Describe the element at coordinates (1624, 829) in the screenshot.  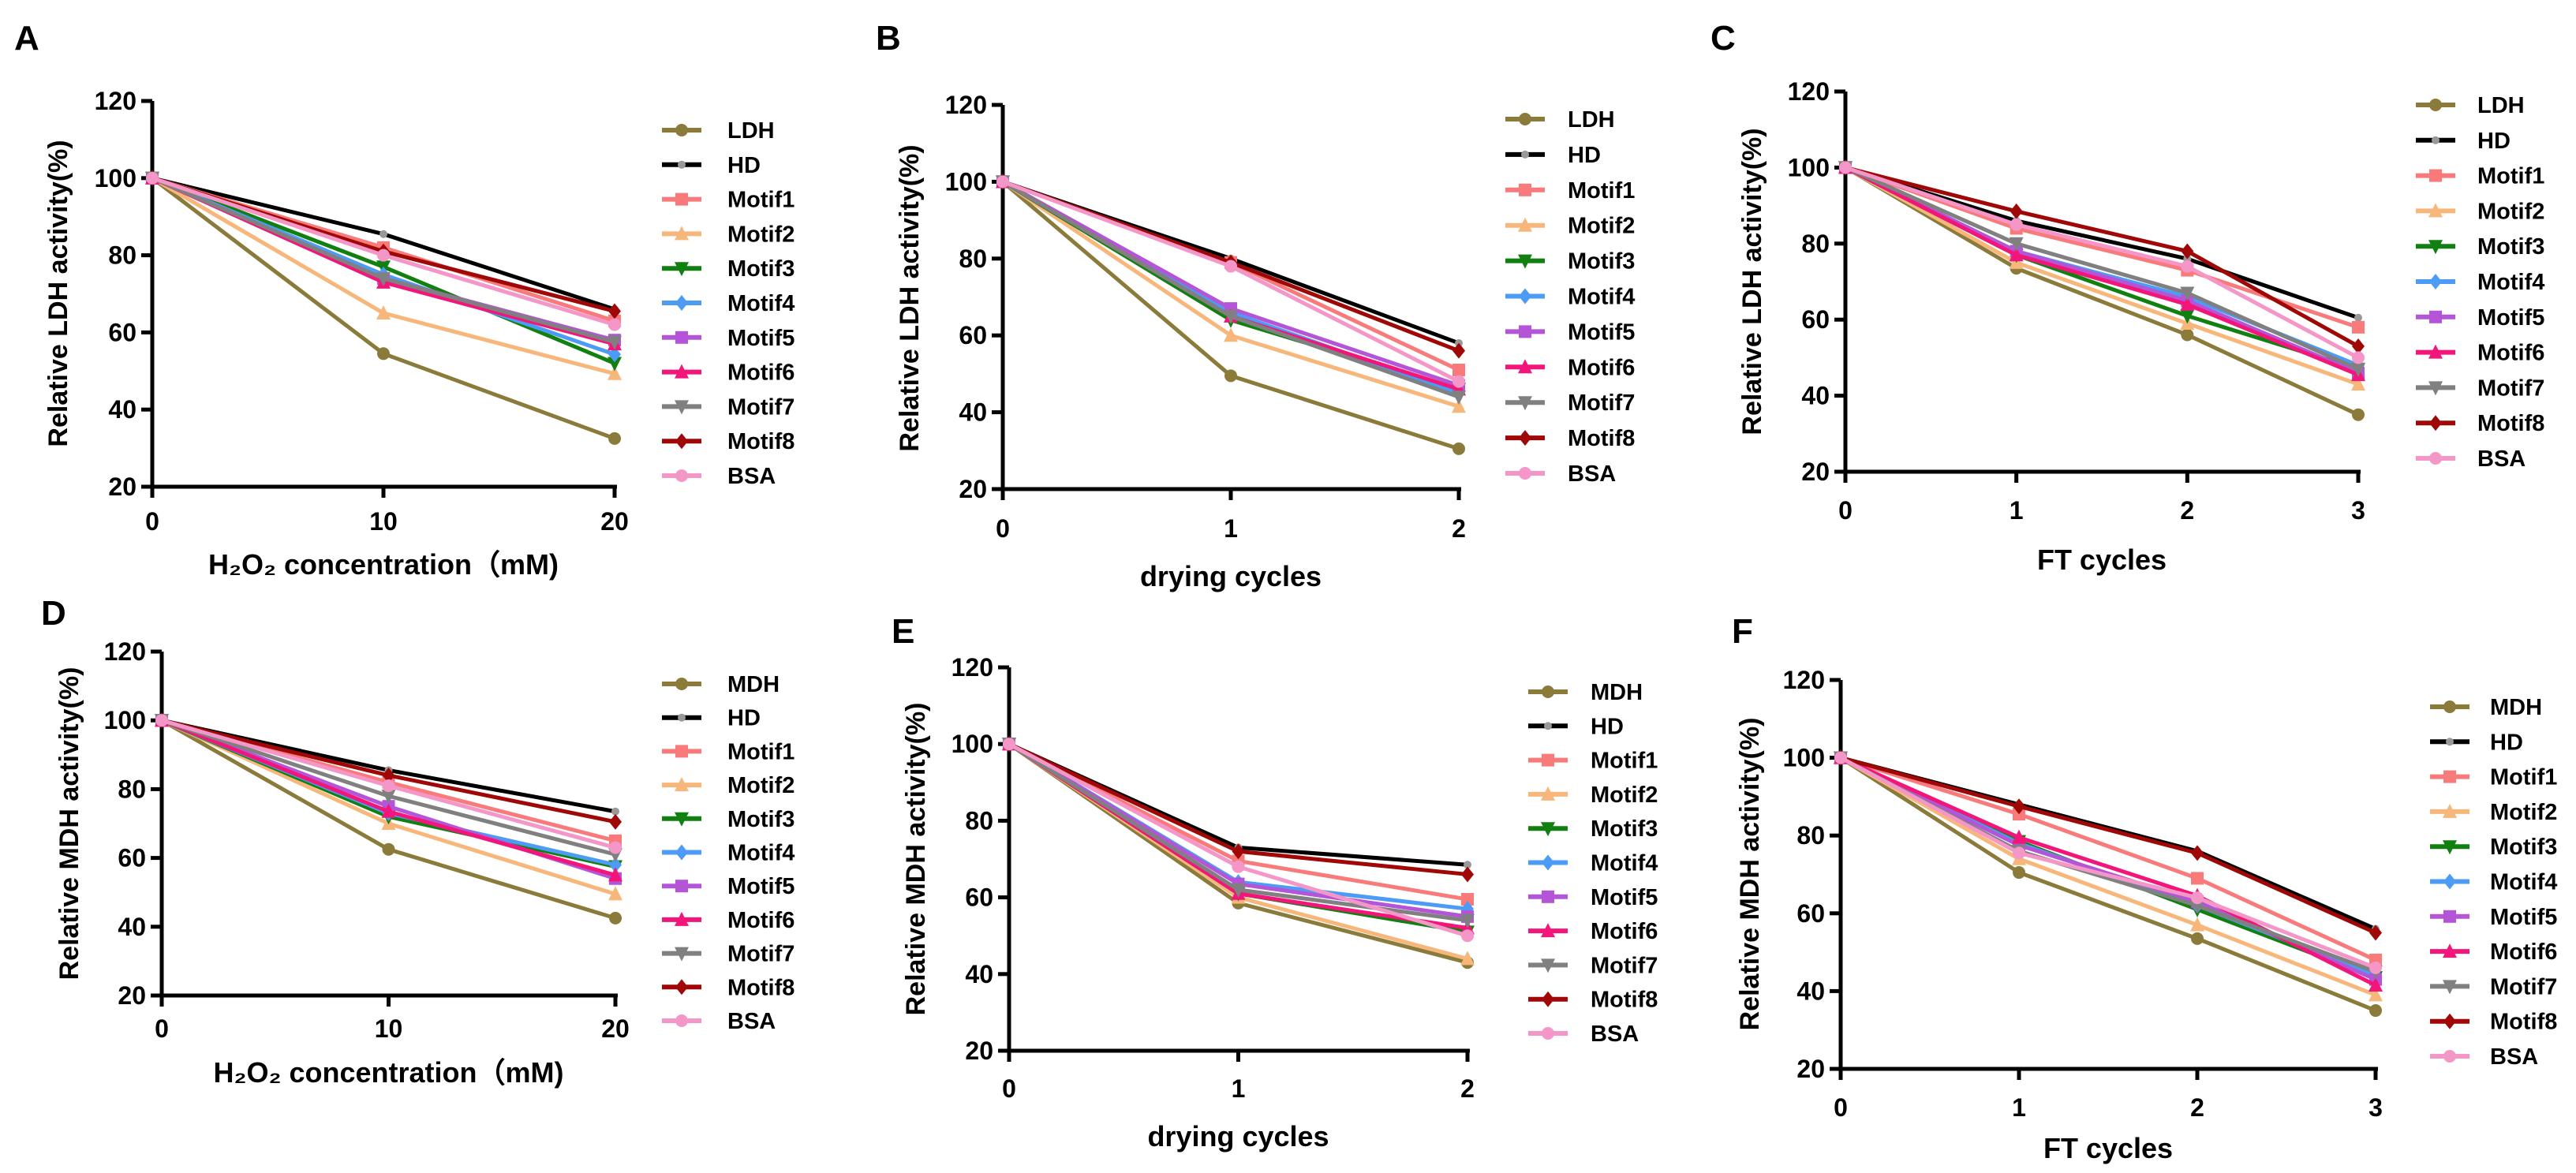
I see `legend-label: Motif3` at that location.